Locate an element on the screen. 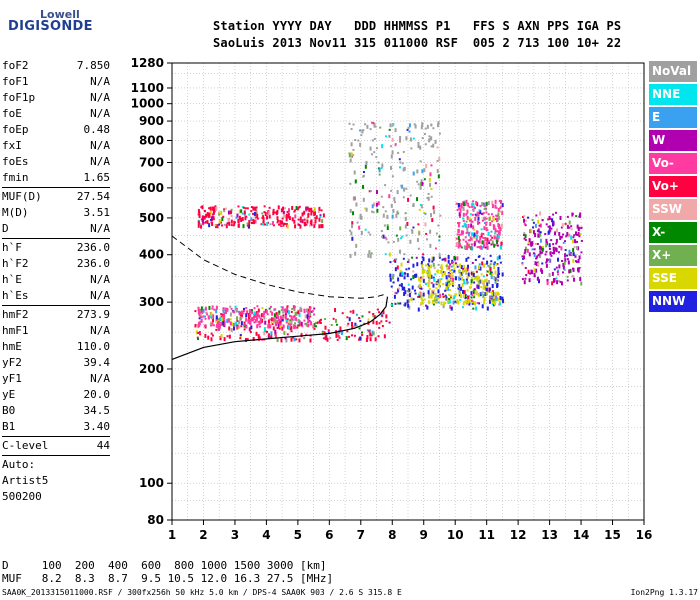  x-tick-label: 8 is located at coordinates (392, 535).